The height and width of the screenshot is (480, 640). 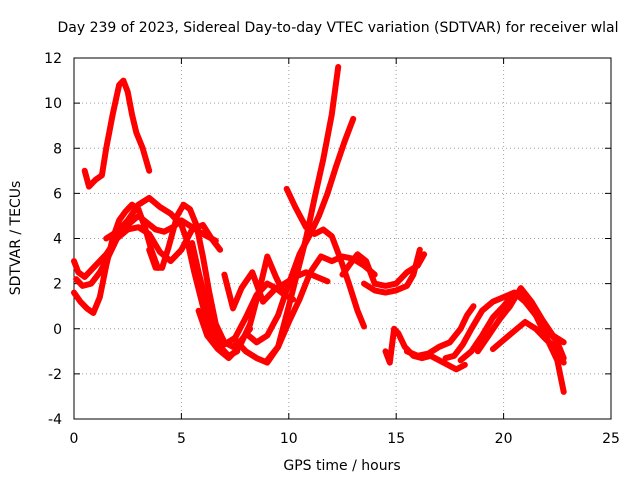 What do you see at coordinates (57, 194) in the screenshot?
I see `y-tick-label: 6` at bounding box center [57, 194].